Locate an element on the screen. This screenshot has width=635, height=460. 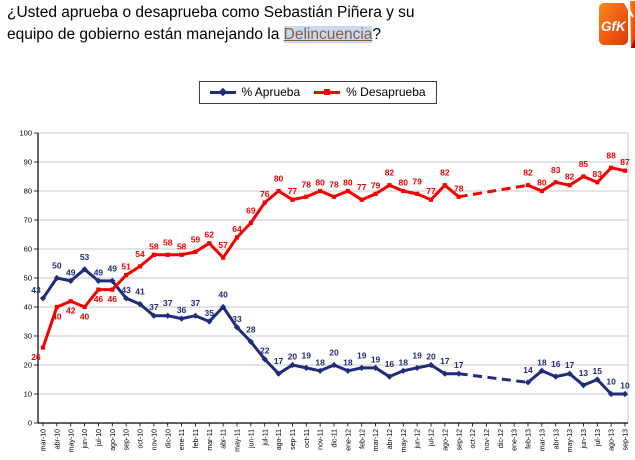
svg-text: ago-12 is located at coordinates (445, 440).